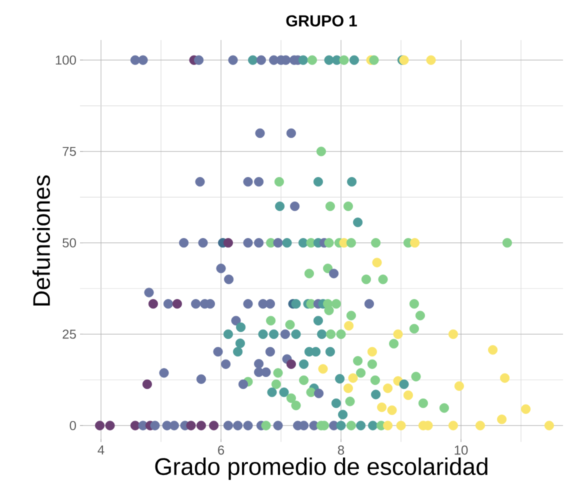 The height and width of the screenshot is (500, 564). I want to click on y-tick-label: 75, so click(69, 151).